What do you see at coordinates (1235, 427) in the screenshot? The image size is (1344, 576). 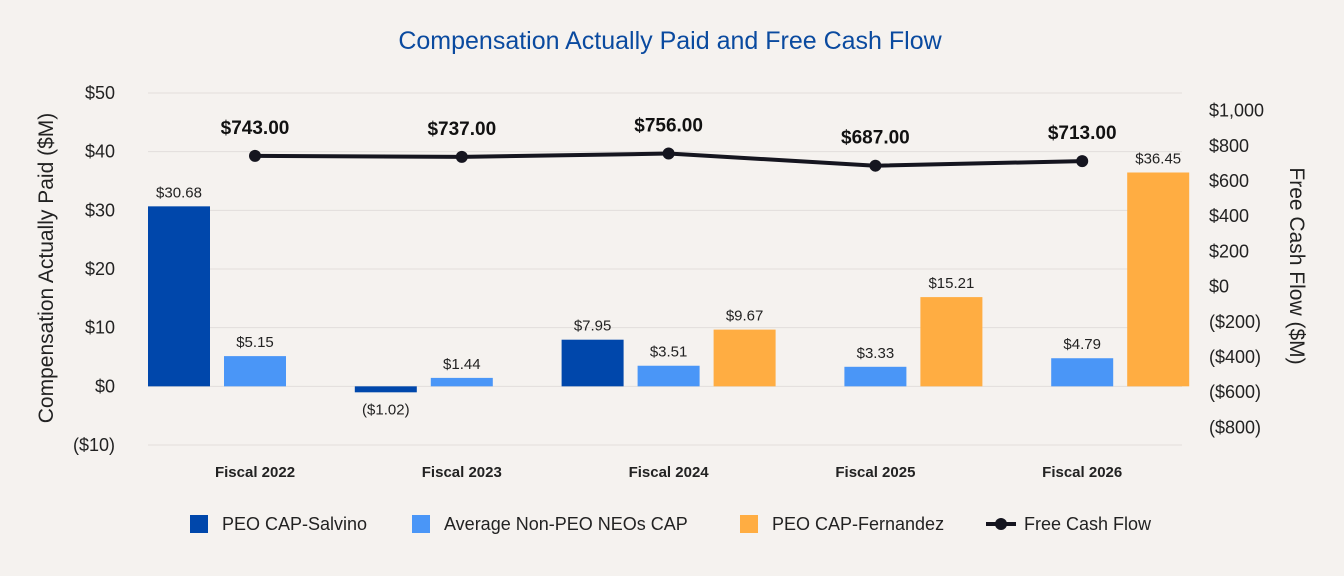 I see `y2-tick-label: ($800)` at bounding box center [1235, 427].